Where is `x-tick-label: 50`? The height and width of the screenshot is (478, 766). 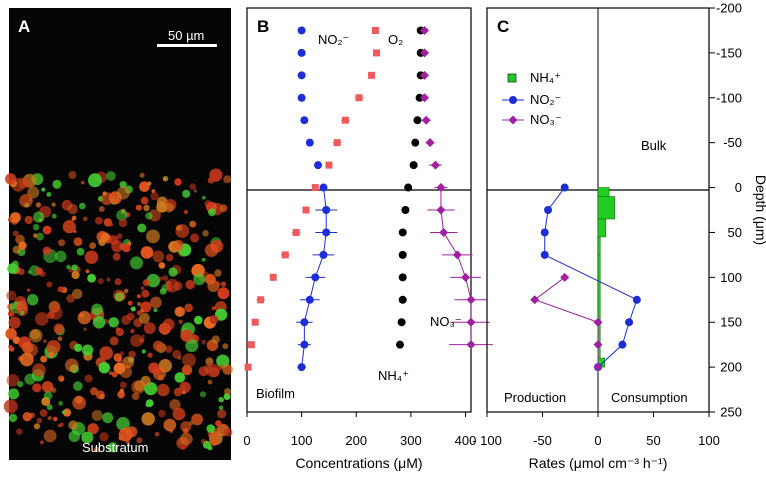 x-tick-label: 50 is located at coordinates (653, 440).